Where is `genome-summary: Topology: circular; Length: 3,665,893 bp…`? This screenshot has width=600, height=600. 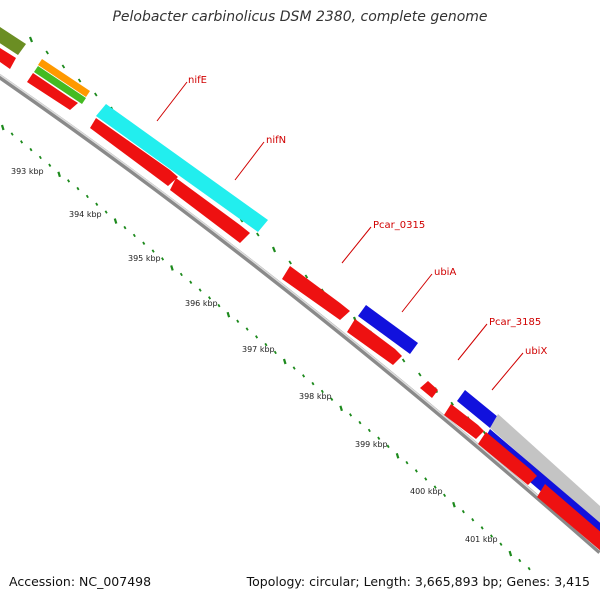
genome-summary: Topology: circular; Length: 3,665,893 bp… is located at coordinates (418, 581).